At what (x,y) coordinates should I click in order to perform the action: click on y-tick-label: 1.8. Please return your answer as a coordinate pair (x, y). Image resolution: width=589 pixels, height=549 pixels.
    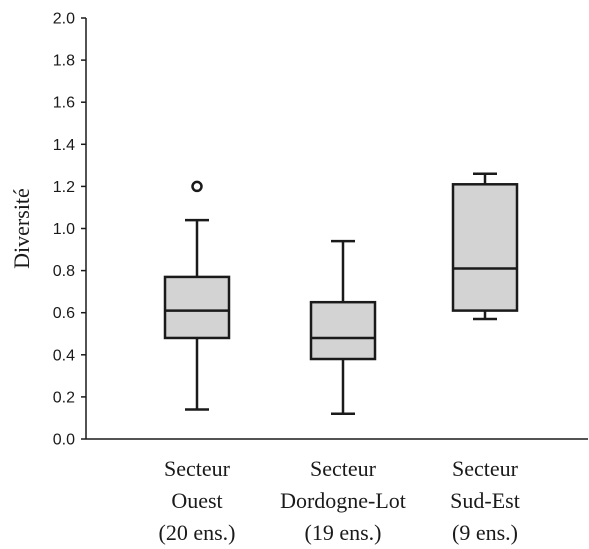
    Looking at the image, I should click on (64, 61).